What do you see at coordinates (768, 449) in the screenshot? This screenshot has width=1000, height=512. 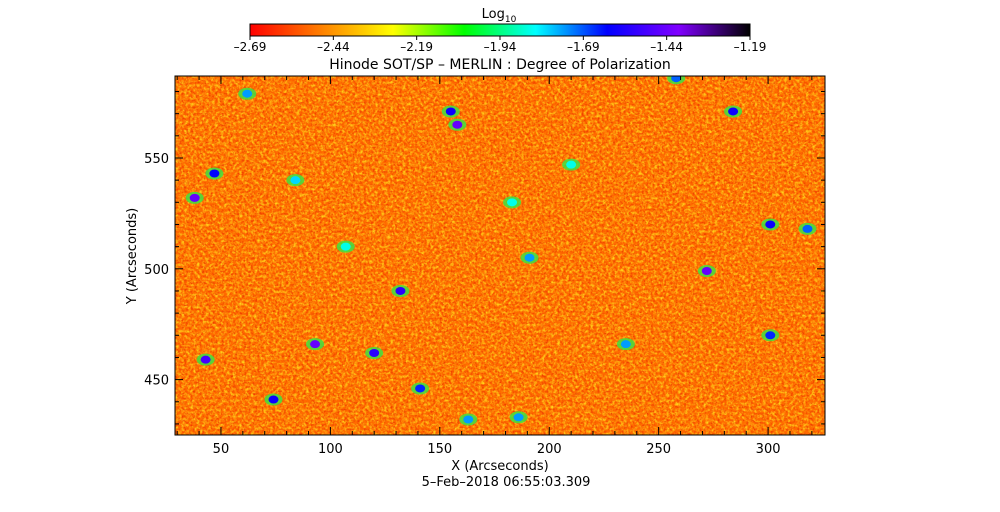 I see `x-tick-label: 300` at bounding box center [768, 449].